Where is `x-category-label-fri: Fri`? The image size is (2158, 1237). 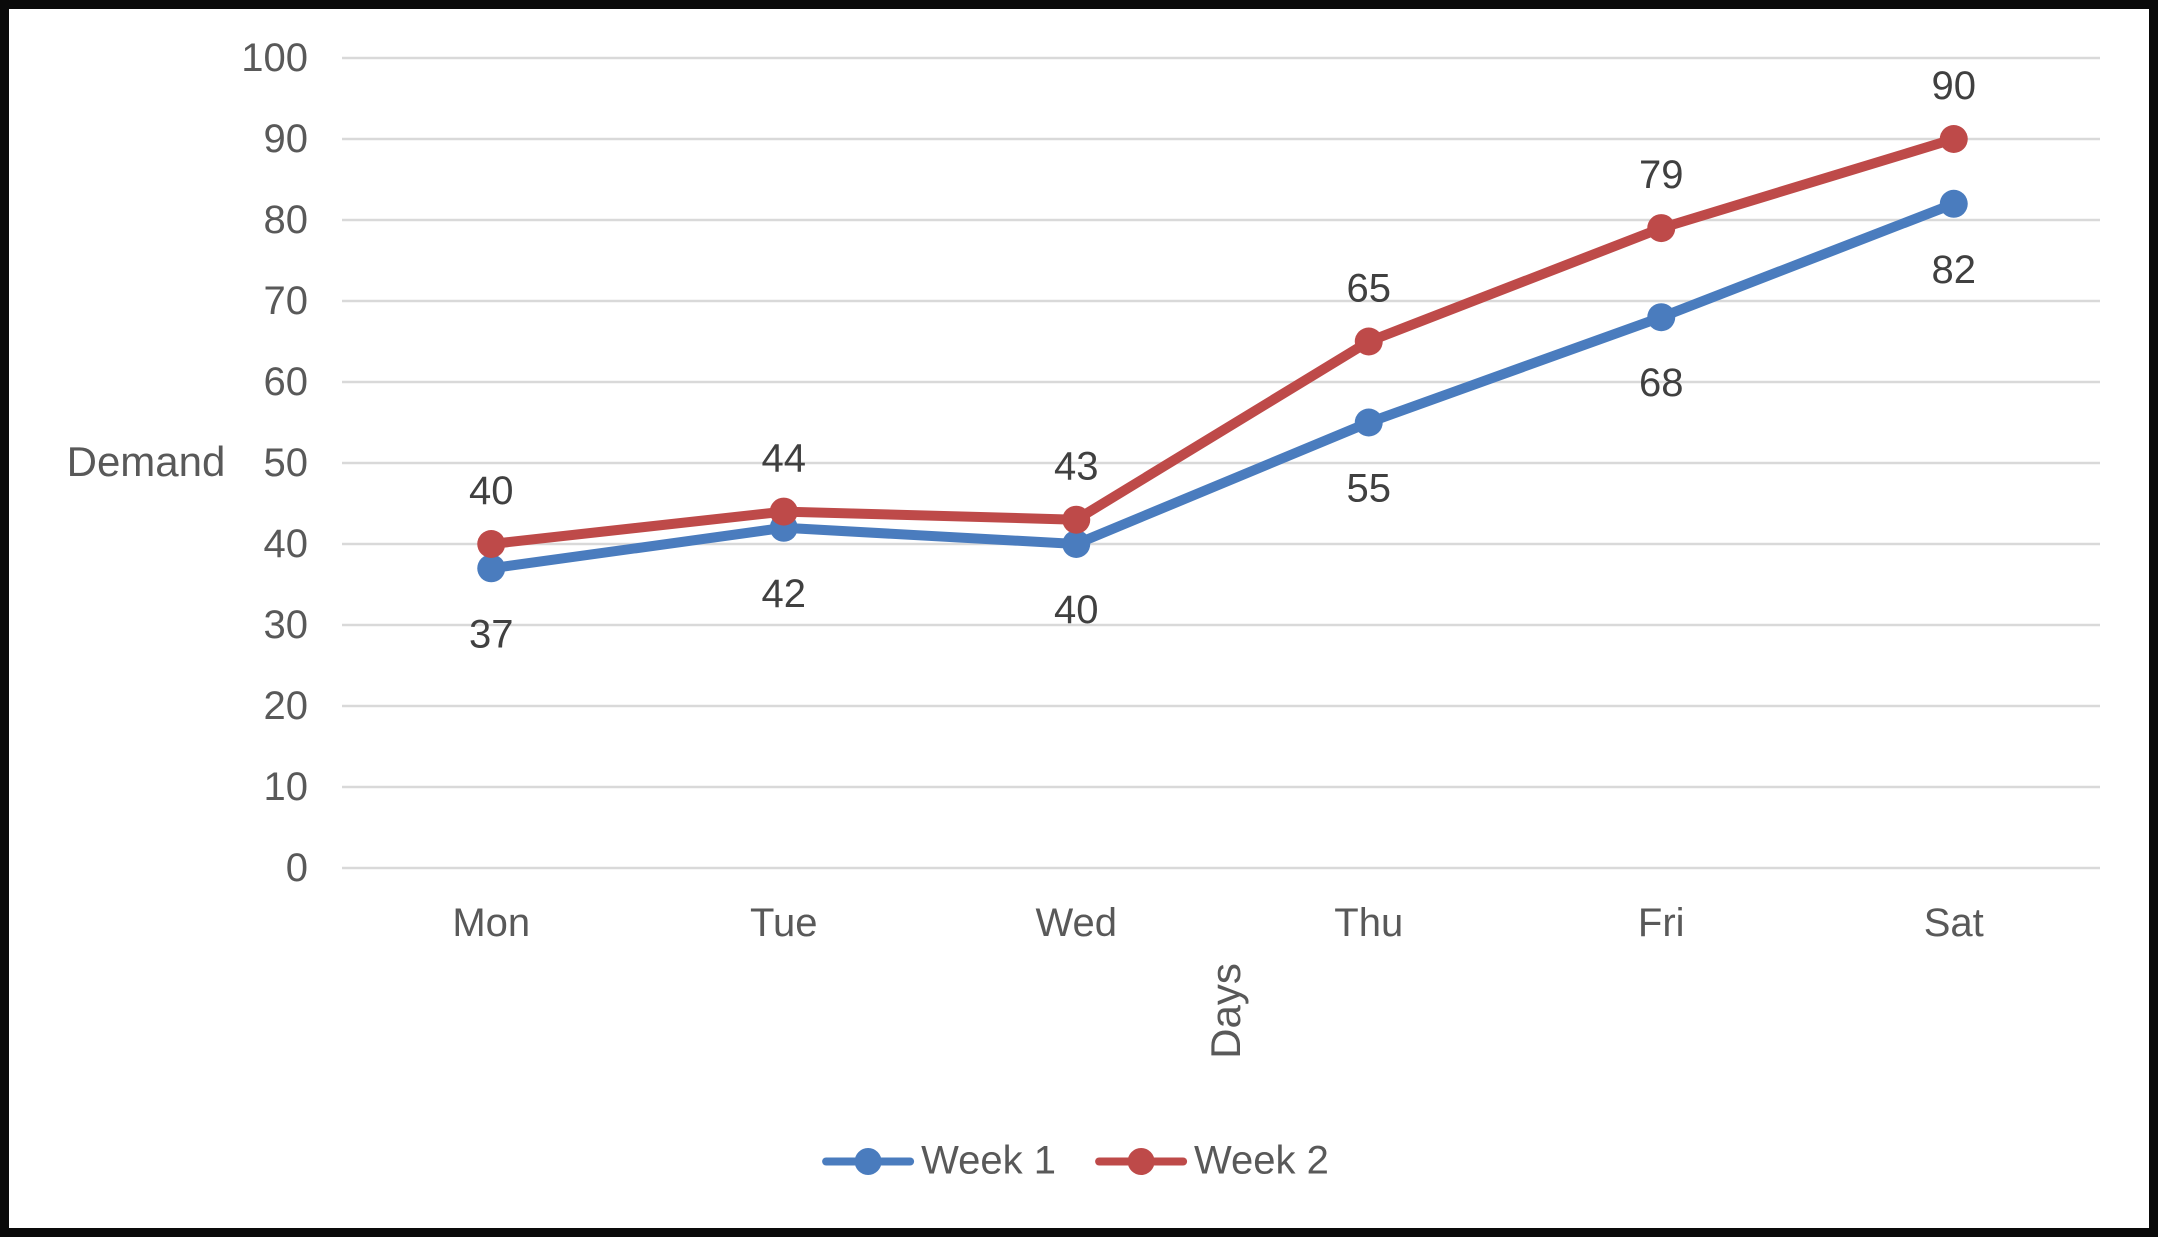 x-category-label-fri: Fri is located at coordinates (1661, 923).